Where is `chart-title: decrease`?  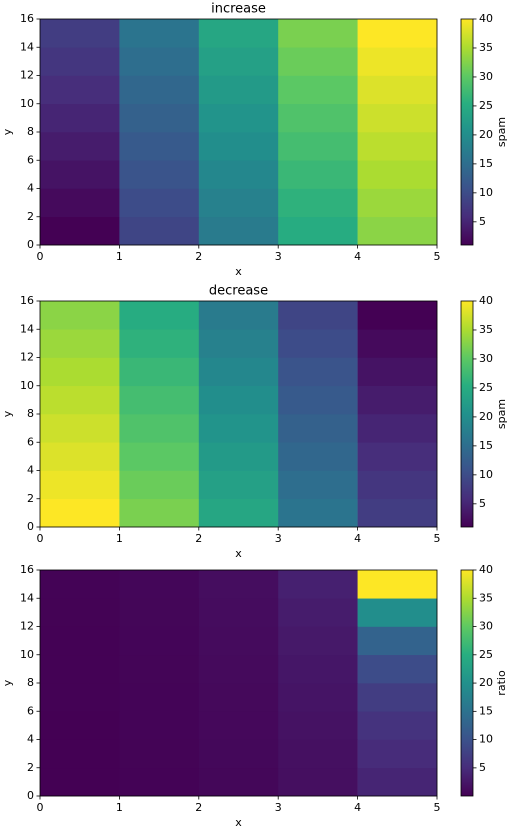
chart-title: decrease is located at coordinates (238, 291).